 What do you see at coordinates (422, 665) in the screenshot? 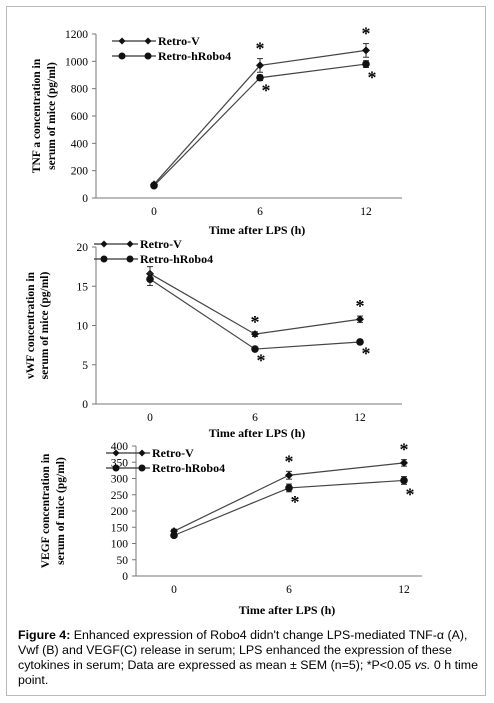
I see `caption-vs: vs.` at bounding box center [422, 665].